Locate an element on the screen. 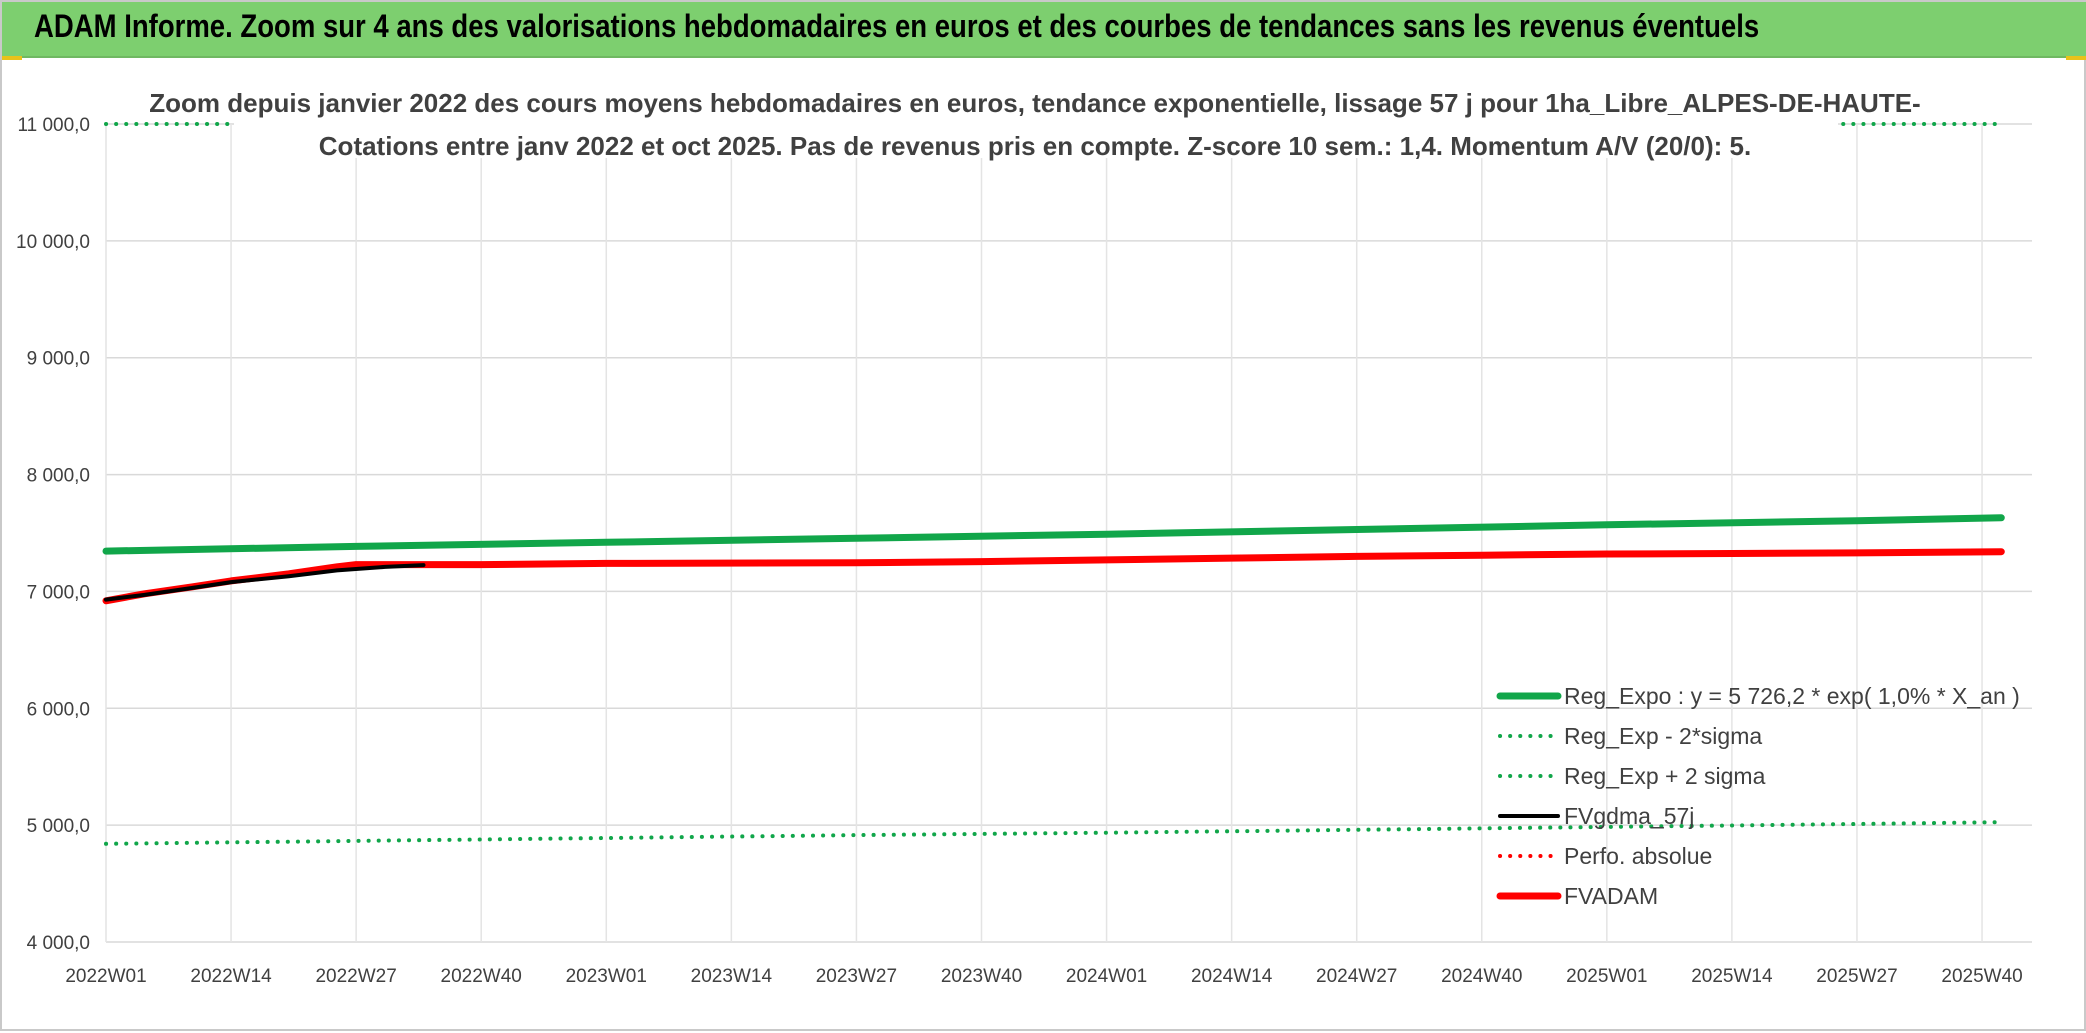 This screenshot has height=1033, width=2086. x-tick-label: 2025W27 is located at coordinates (1856, 976).